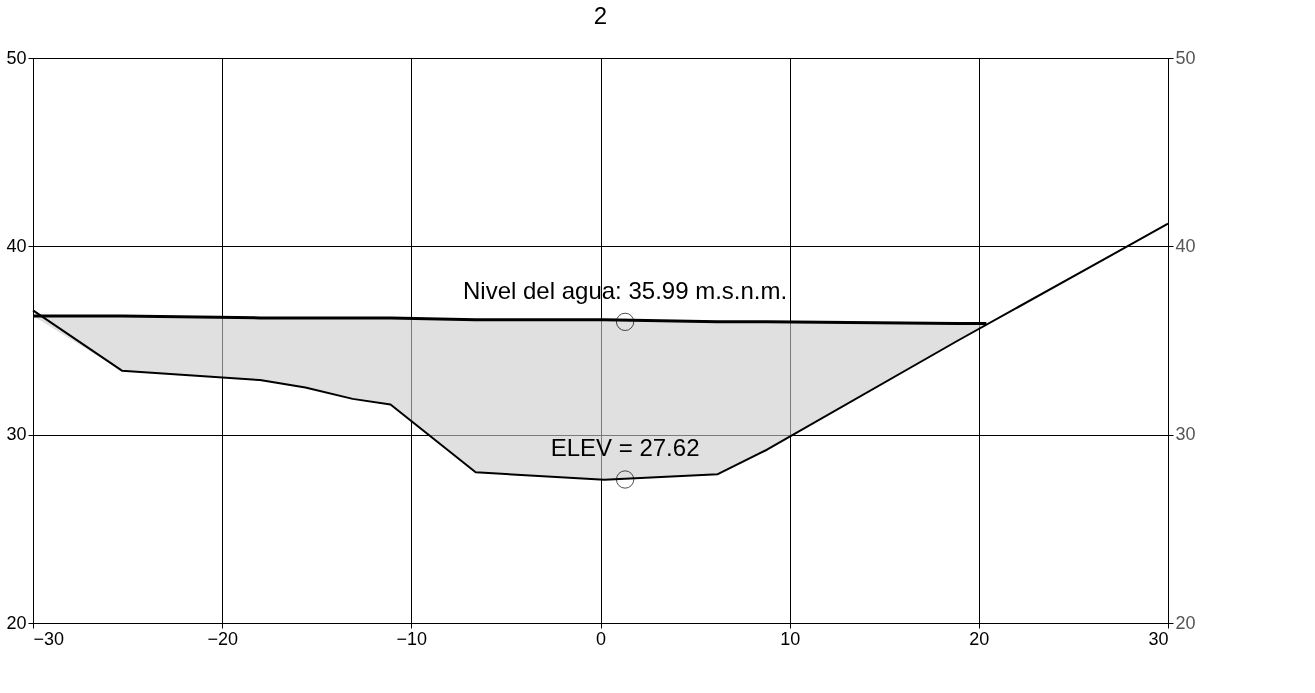  What do you see at coordinates (1185, 434) in the screenshot?
I see `y2-tick-label: 30` at bounding box center [1185, 434].